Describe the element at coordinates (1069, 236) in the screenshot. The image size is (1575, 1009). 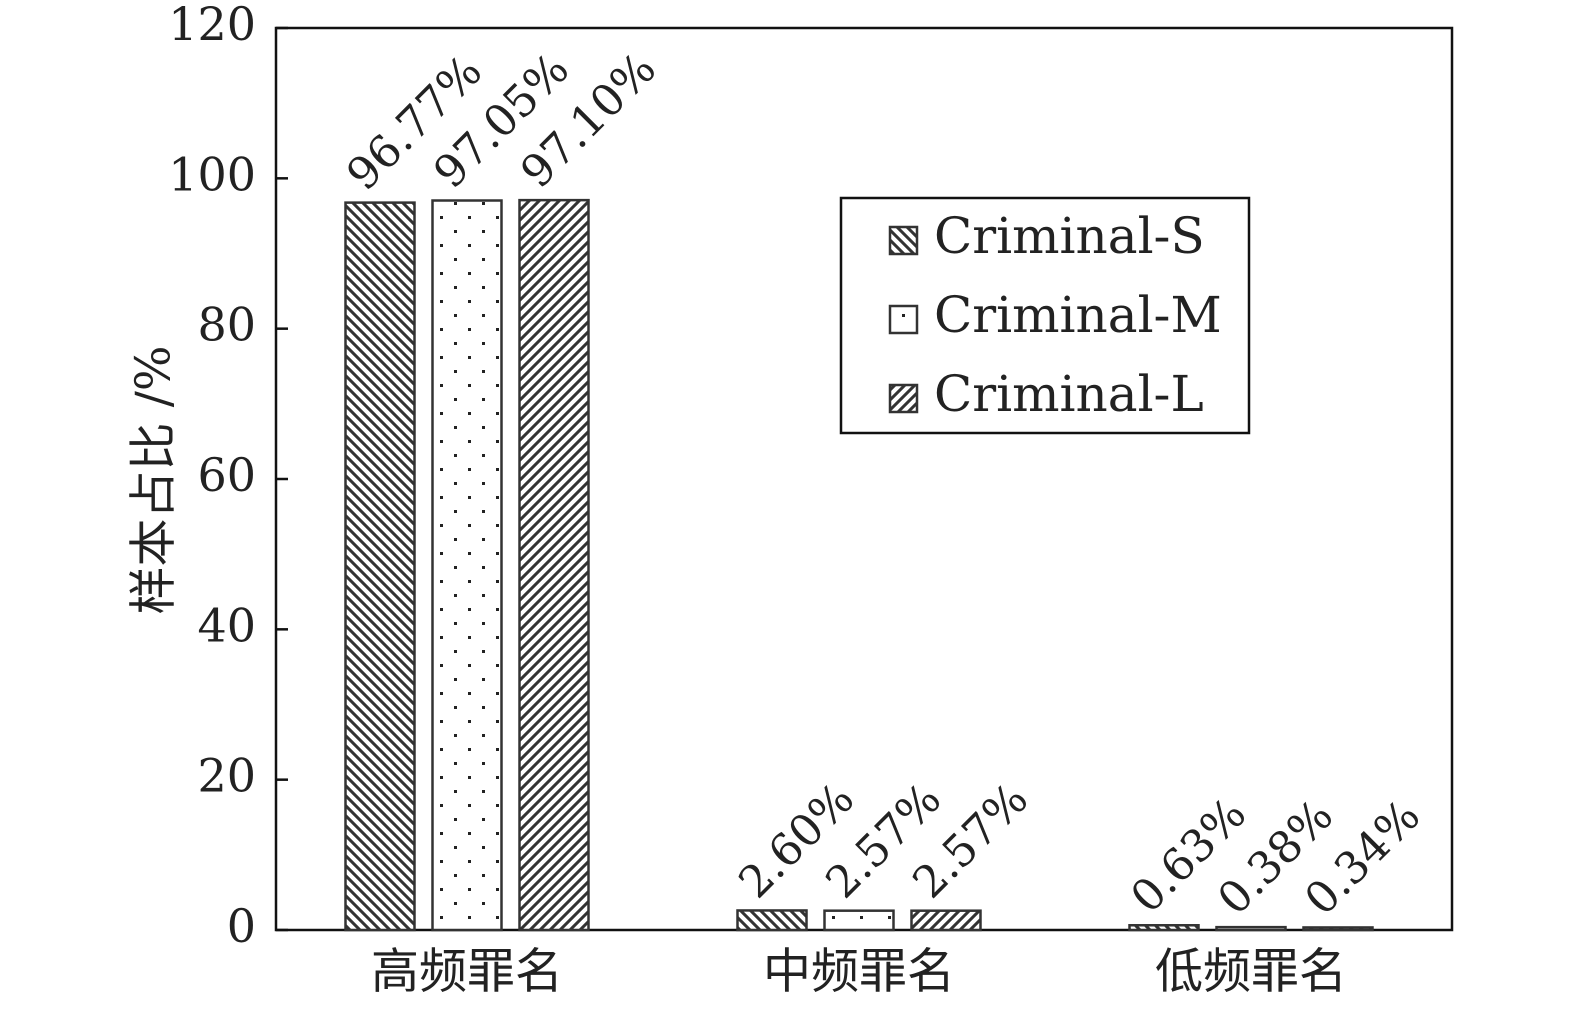
I see `legend-label: Criminal-S` at that location.